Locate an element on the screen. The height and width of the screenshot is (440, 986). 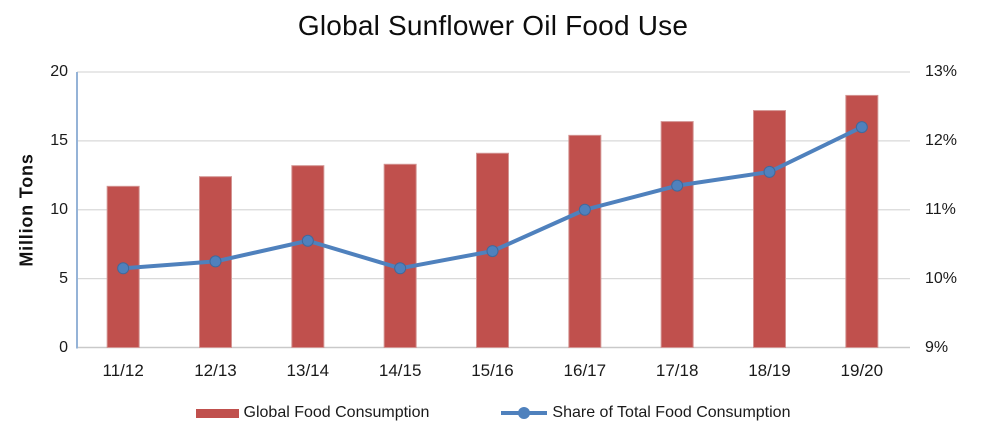
bar-15/16 is located at coordinates (492, 250).